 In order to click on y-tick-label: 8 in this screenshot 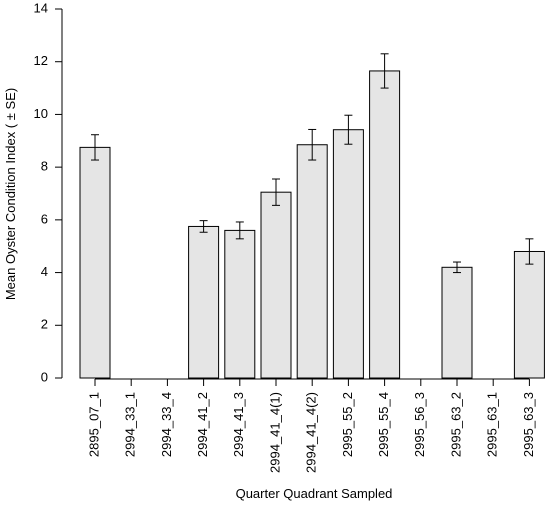, I will do `click(44, 166)`.